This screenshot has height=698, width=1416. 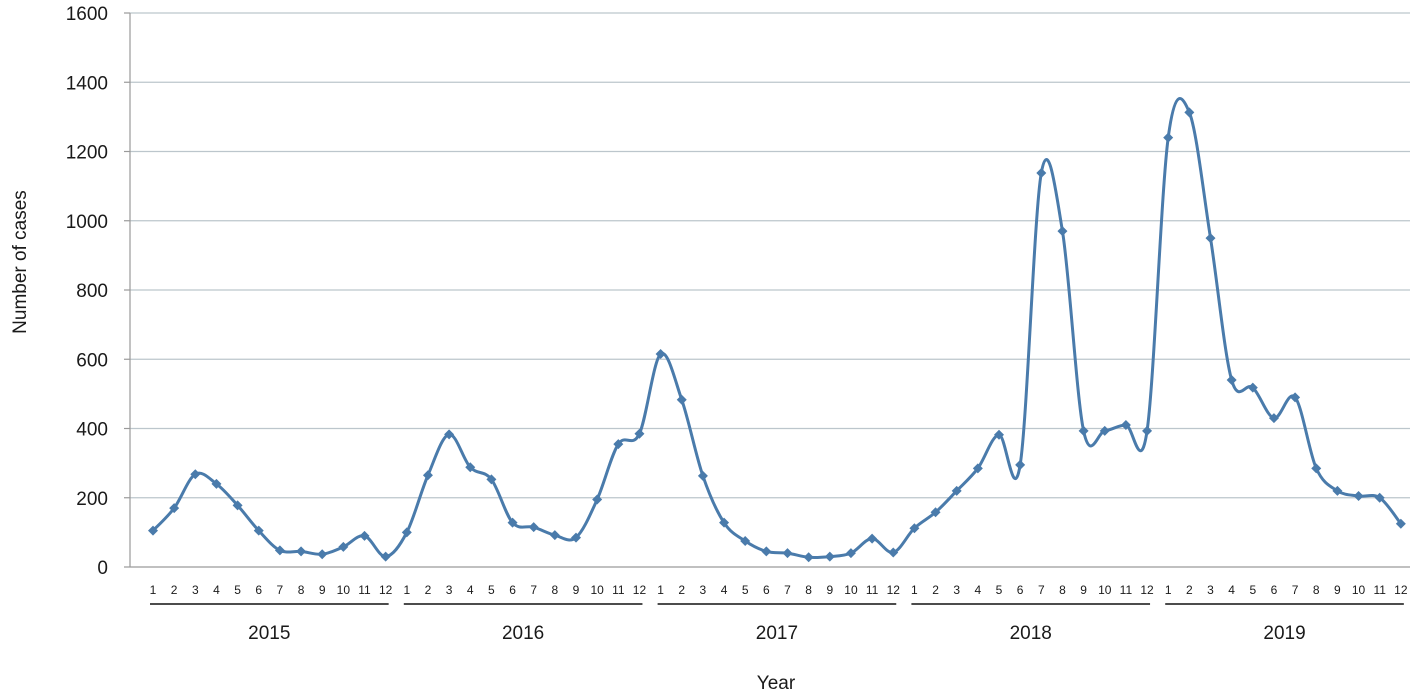 I want to click on y-axis-ticks: 0 200 400 600 800 1000 1200 1400 1600, so click(x=87, y=291).